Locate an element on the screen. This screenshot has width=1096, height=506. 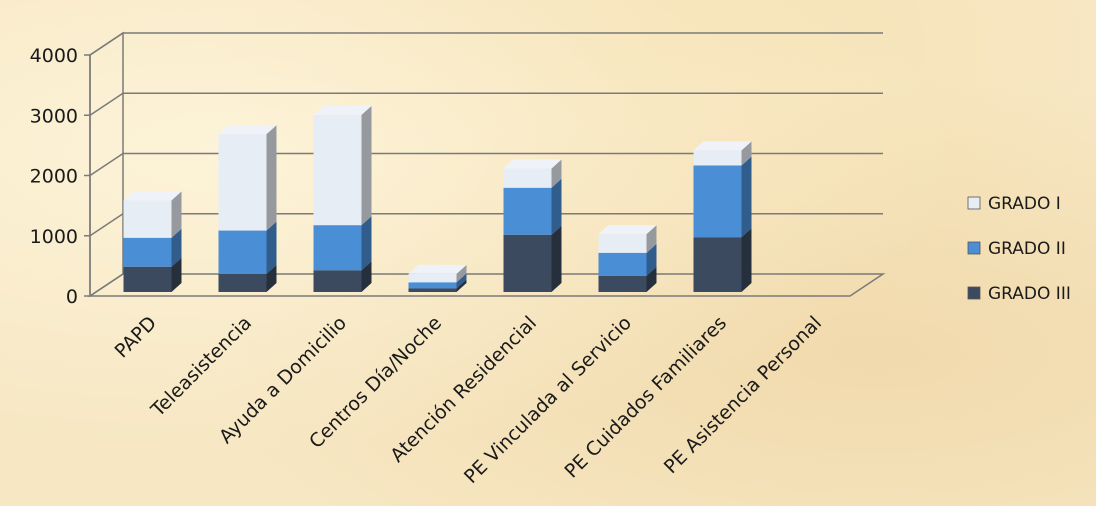
x-tick-label: PE Asistencia Personal is located at coordinates (743, 395).